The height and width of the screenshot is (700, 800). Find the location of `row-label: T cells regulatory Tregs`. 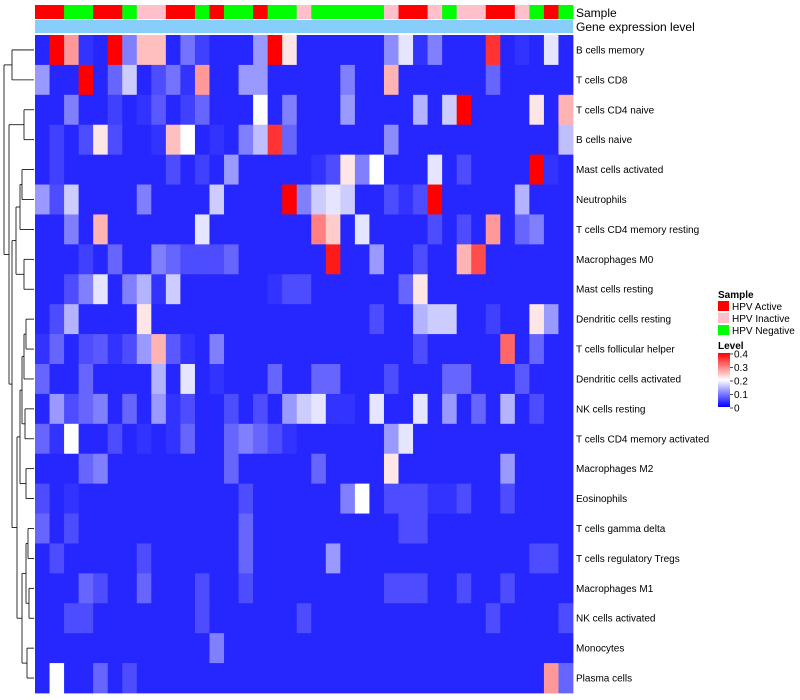

row-label: T cells regulatory Tregs is located at coordinates (628, 559).